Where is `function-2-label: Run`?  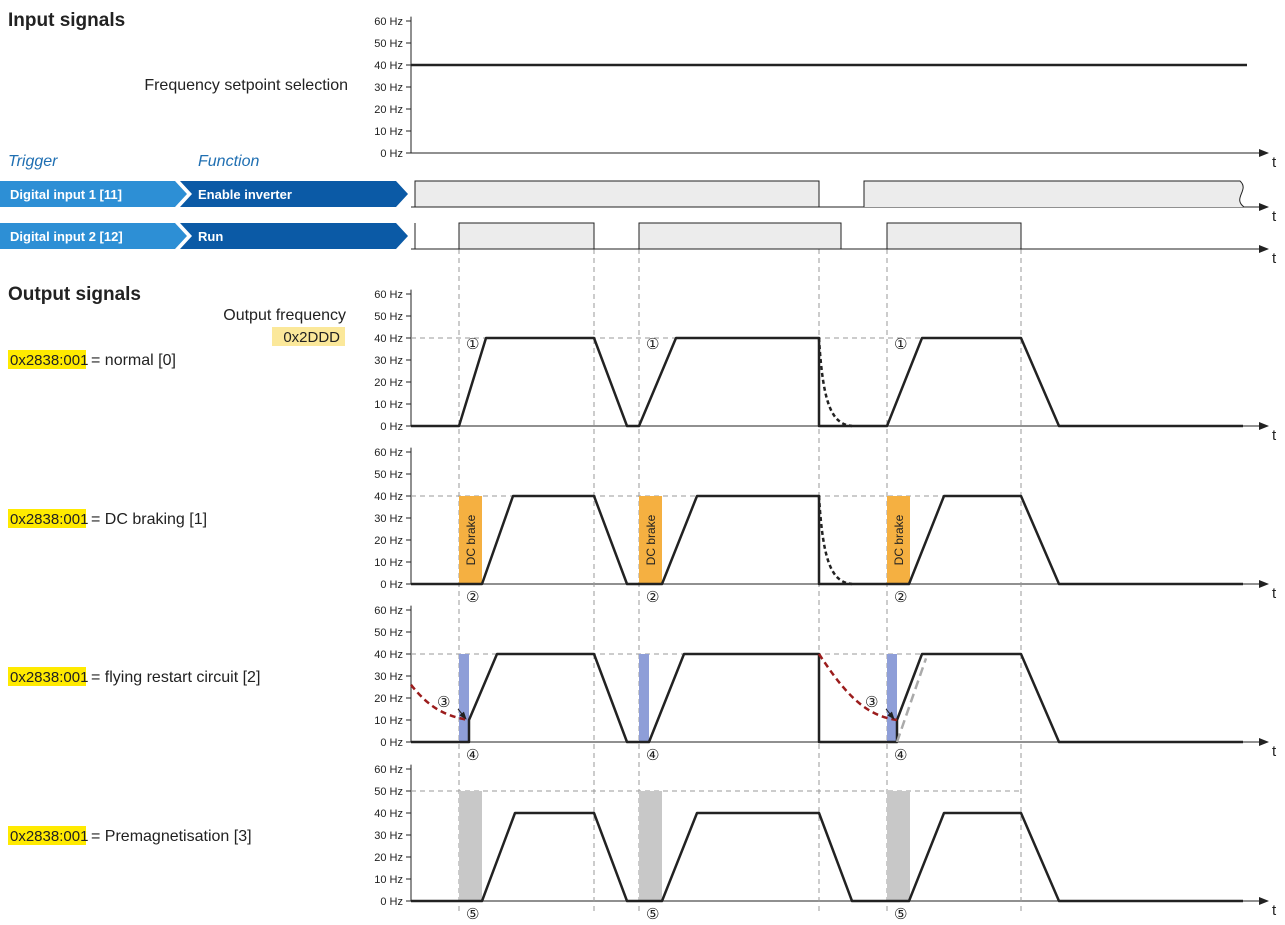 function-2-label: Run is located at coordinates (210, 236).